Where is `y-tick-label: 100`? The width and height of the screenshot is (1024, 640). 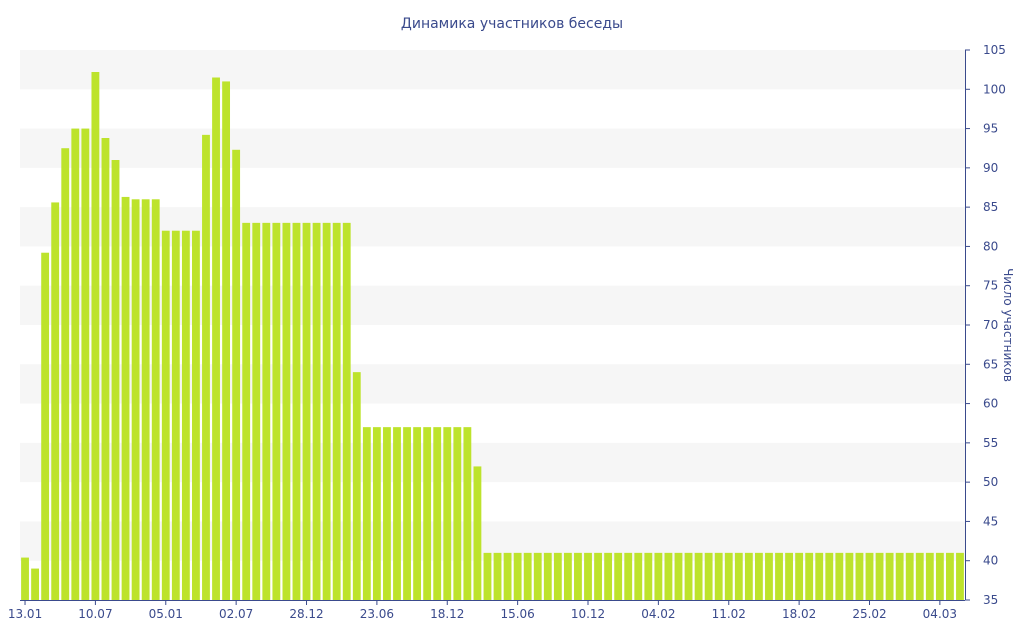
y-tick-label: 100 is located at coordinates (994, 89).